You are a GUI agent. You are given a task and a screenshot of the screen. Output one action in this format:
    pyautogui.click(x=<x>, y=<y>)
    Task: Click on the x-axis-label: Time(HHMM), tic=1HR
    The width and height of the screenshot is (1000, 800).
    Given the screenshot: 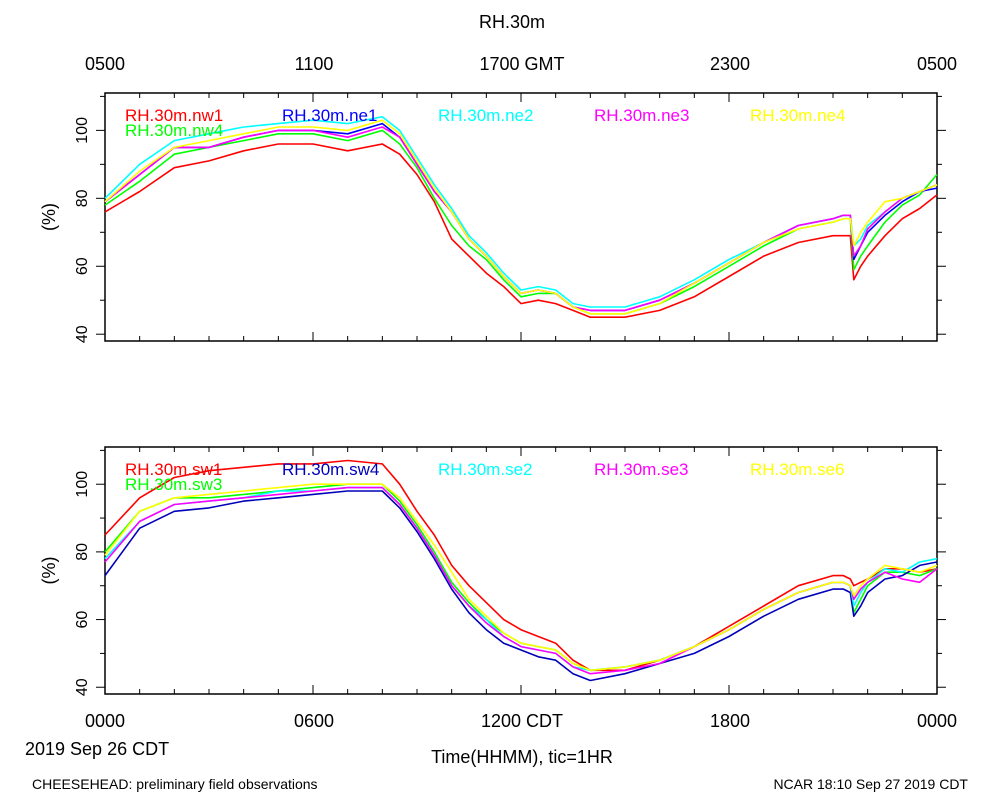 What is the action you would take?
    pyautogui.click(x=522, y=757)
    